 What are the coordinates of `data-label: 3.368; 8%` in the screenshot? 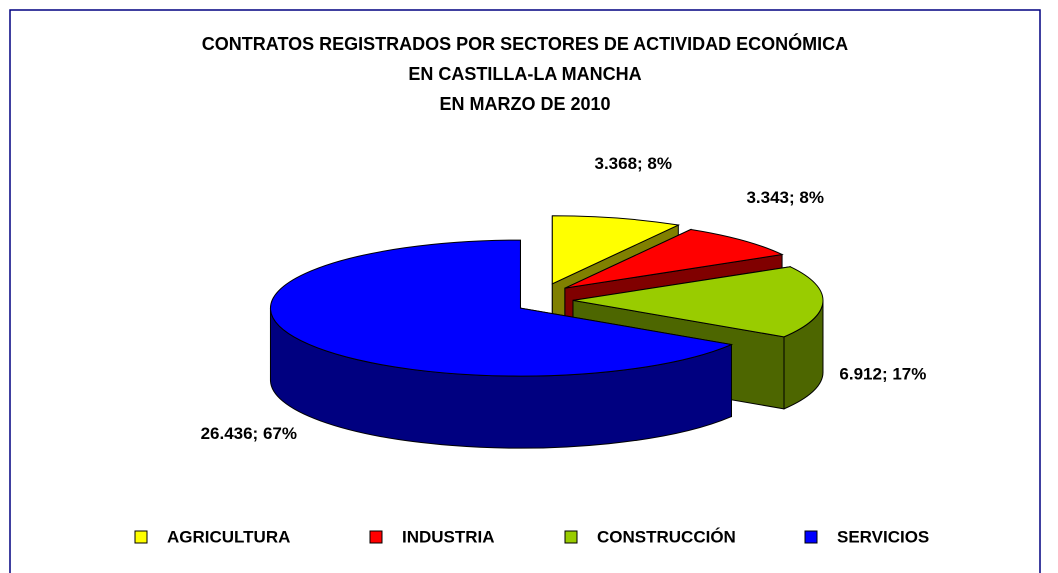 It's located at (633, 163).